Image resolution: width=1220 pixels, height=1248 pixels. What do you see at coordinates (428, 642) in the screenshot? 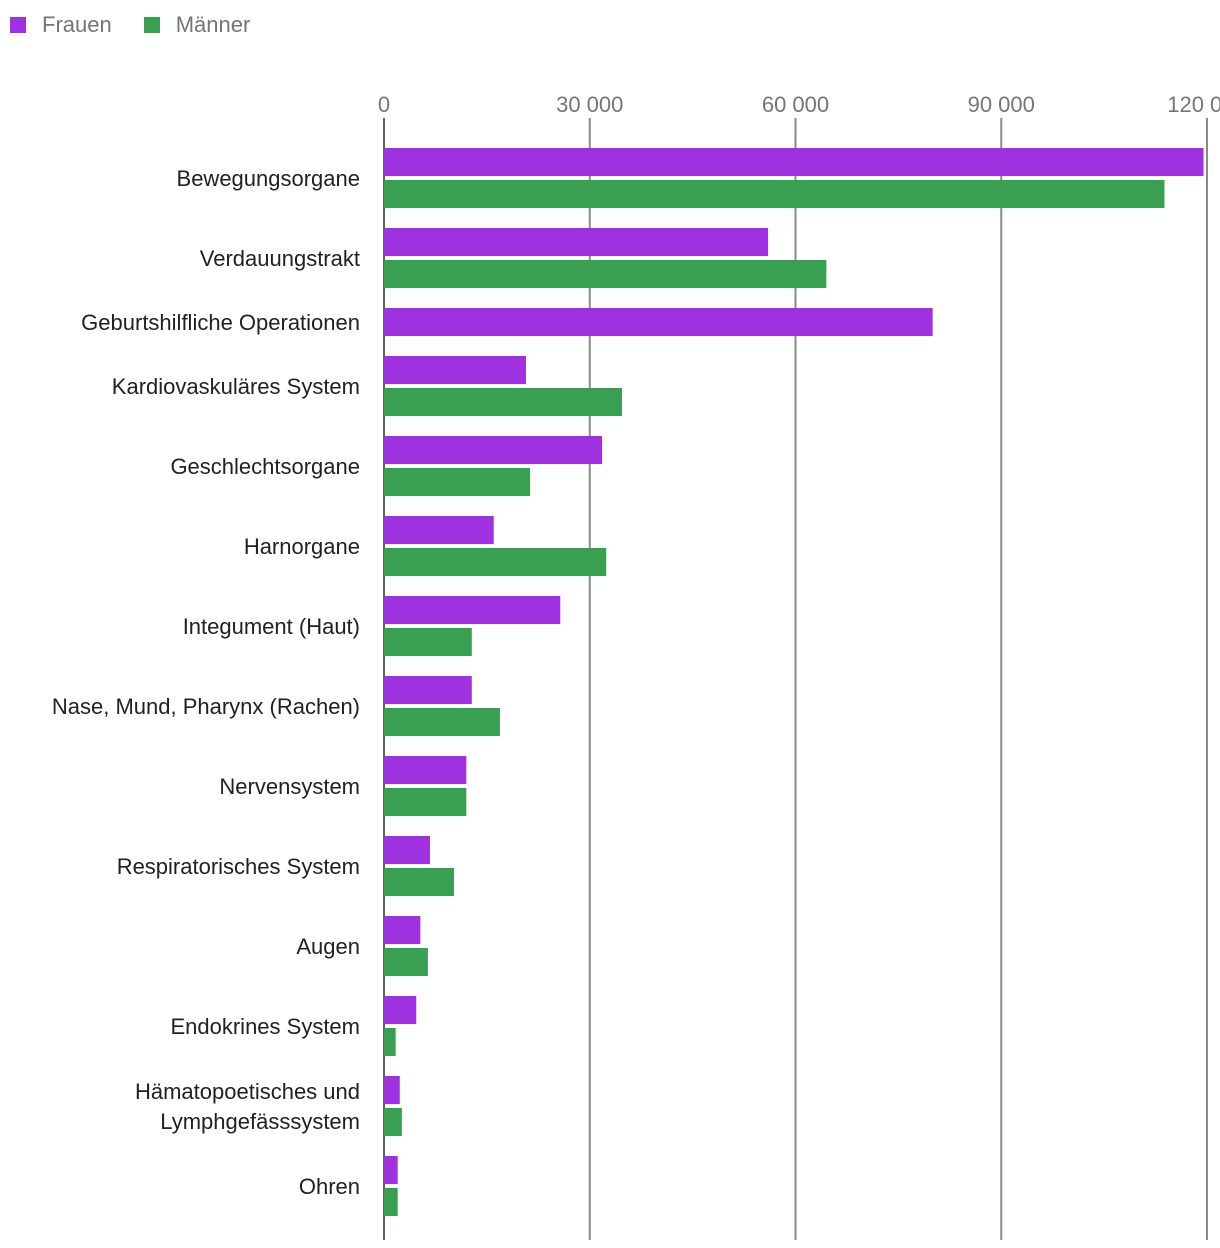
I see `bar-m-nner-integument-haut` at bounding box center [428, 642].